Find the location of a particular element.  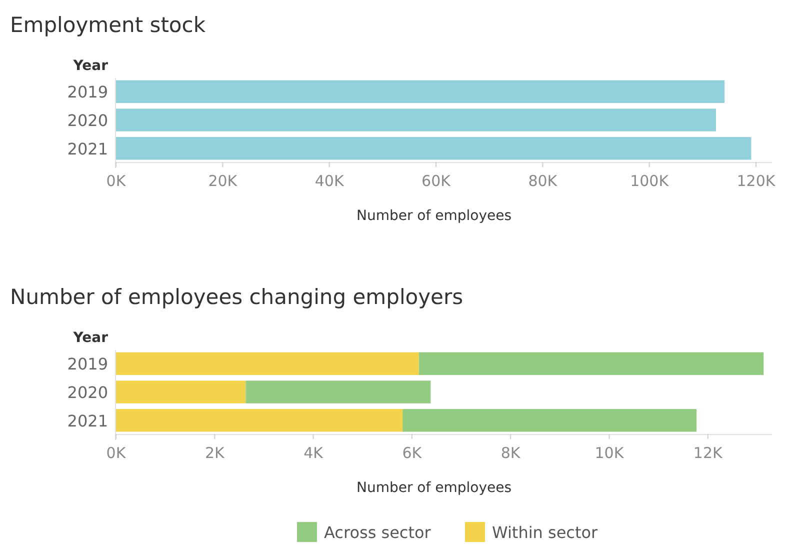

x-tick-label: 4K is located at coordinates (314, 453).